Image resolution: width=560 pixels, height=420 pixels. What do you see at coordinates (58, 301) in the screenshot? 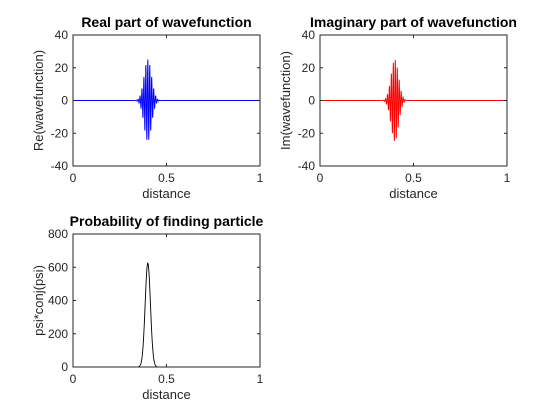
I see `y-tick-label: 400` at bounding box center [58, 301].